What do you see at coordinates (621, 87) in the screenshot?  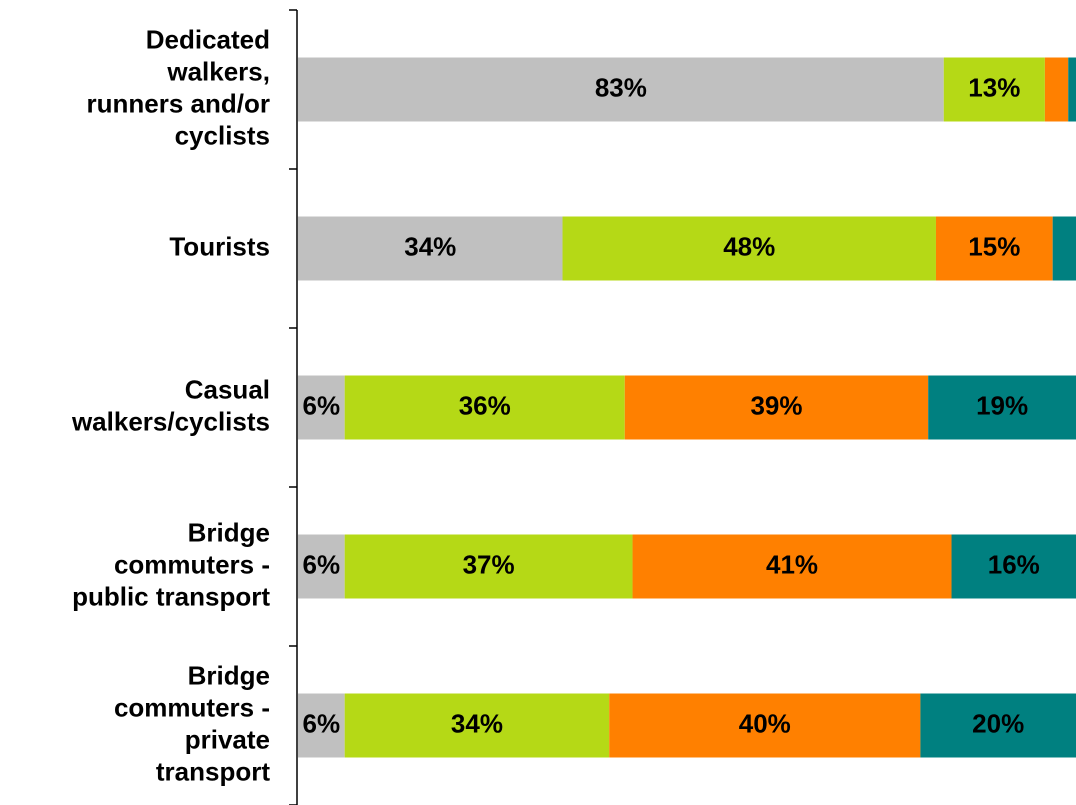 I see `value-label: 83%` at bounding box center [621, 87].